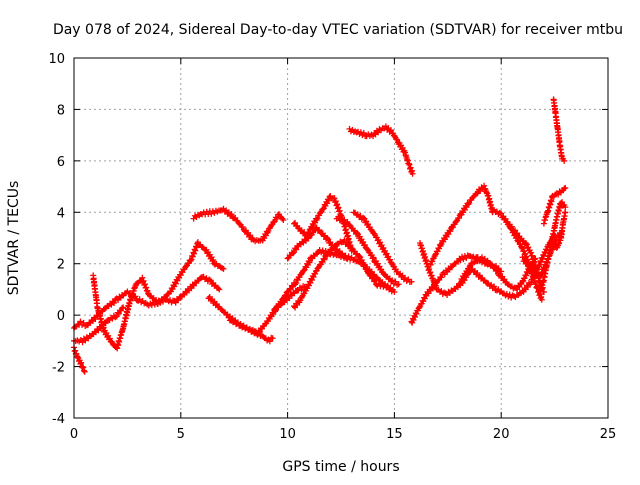 The width and height of the screenshot is (640, 485). What do you see at coordinates (58, 368) in the screenshot?
I see `y-tick-label: -2` at bounding box center [58, 368].